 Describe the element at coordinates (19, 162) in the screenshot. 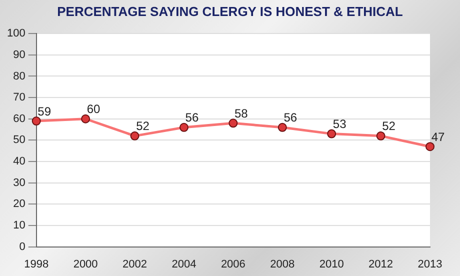

I see `y-tick-label: 40` at that location.